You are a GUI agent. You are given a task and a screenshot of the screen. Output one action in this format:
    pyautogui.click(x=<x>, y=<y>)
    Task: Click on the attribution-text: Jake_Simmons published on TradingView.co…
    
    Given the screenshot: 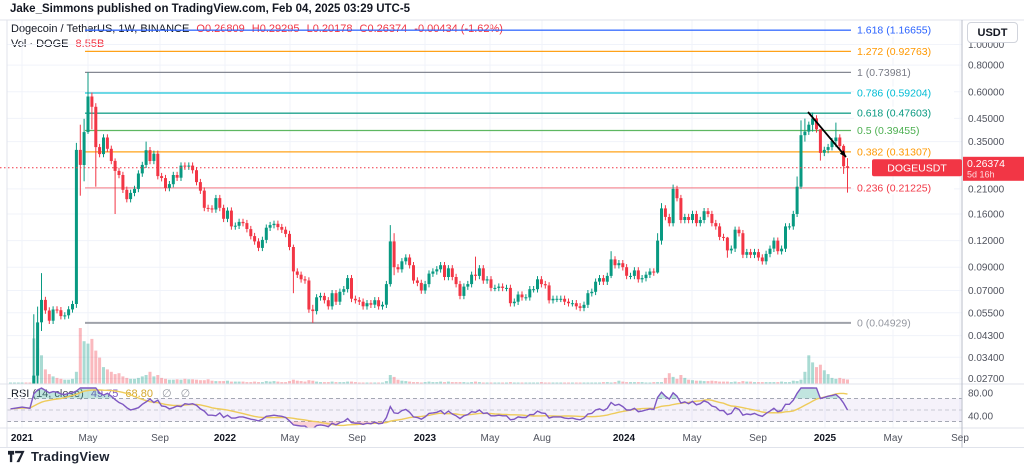 What is the action you would take?
    pyautogui.click(x=210, y=9)
    